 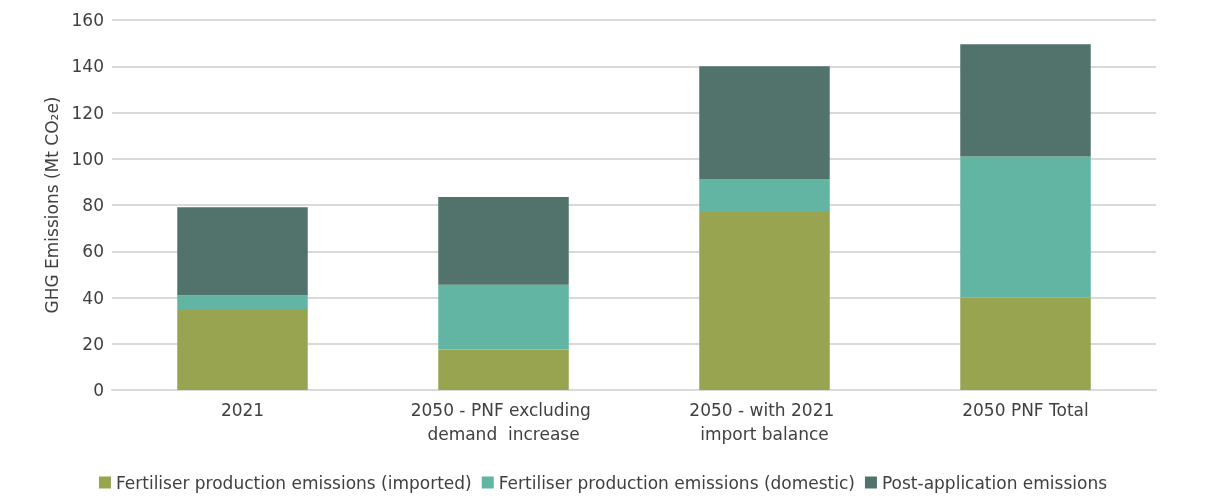 I want to click on legend-label: Fertiliser production emissions (domestic), so click(x=676, y=482).